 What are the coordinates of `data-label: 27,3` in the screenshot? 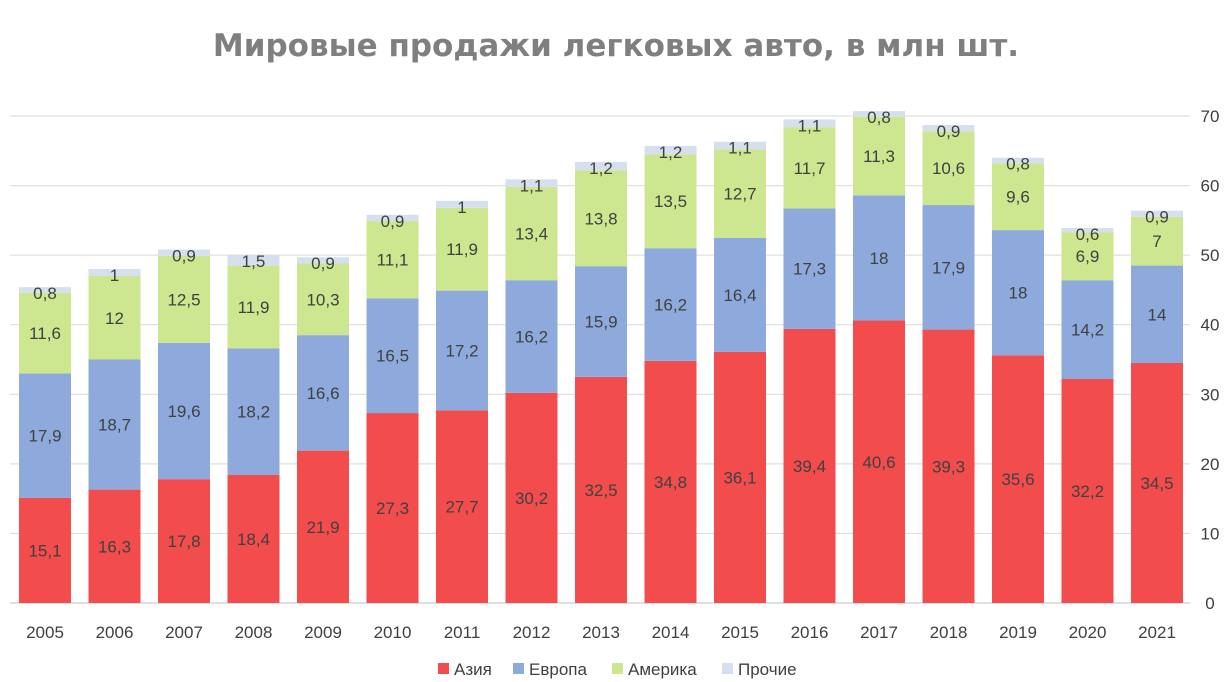 It's located at (392, 508).